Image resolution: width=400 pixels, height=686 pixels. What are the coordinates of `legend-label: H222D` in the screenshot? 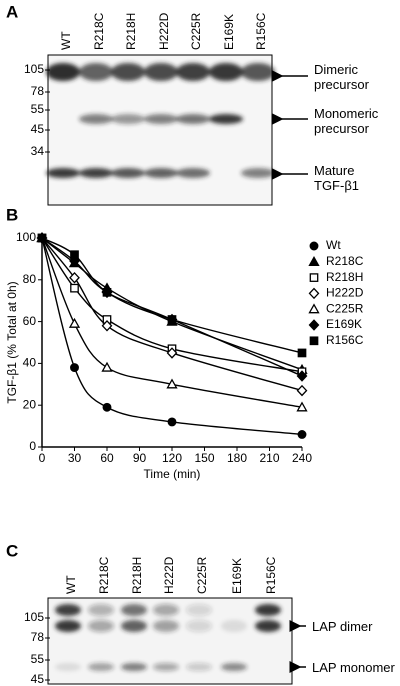 It's located at (345, 293).